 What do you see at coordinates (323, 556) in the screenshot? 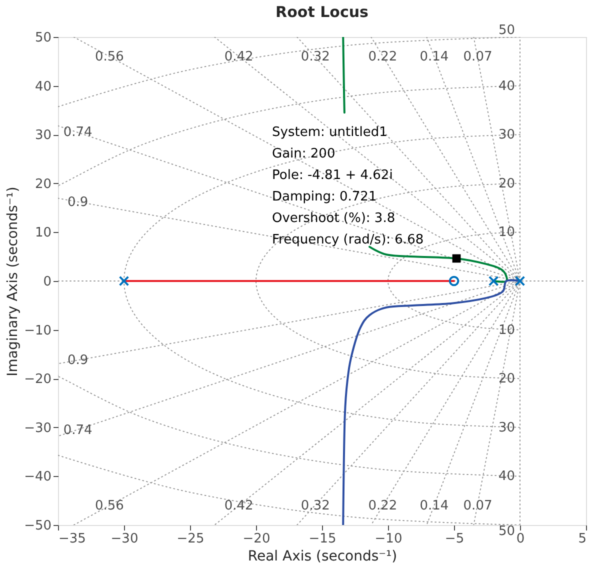
I see `x-axis-title: Real Axis (seconds⁻¹)` at bounding box center [323, 556].